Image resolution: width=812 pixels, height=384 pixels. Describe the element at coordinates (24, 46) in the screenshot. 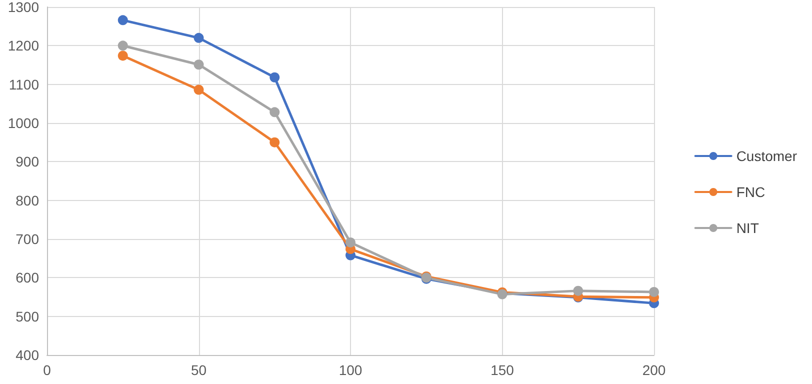

I see `y-tick-label: 1200` at that location.